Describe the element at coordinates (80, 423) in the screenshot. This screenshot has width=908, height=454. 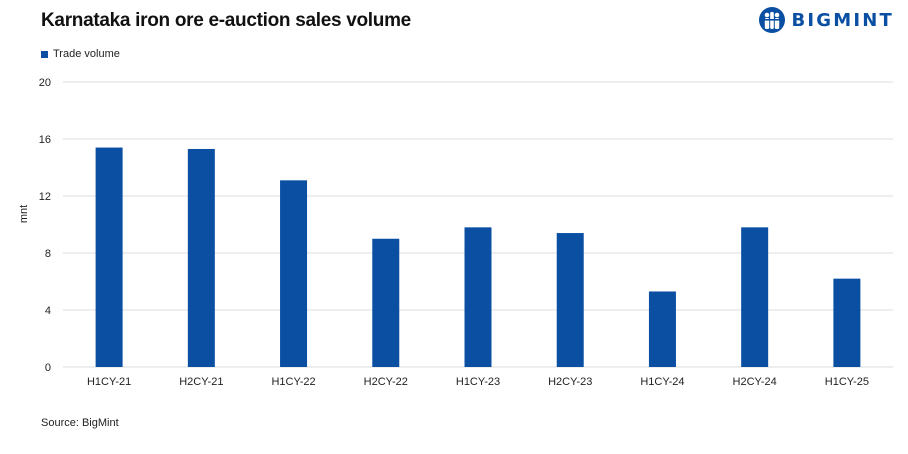
I see `source-note: Source: BigMint` at that location.